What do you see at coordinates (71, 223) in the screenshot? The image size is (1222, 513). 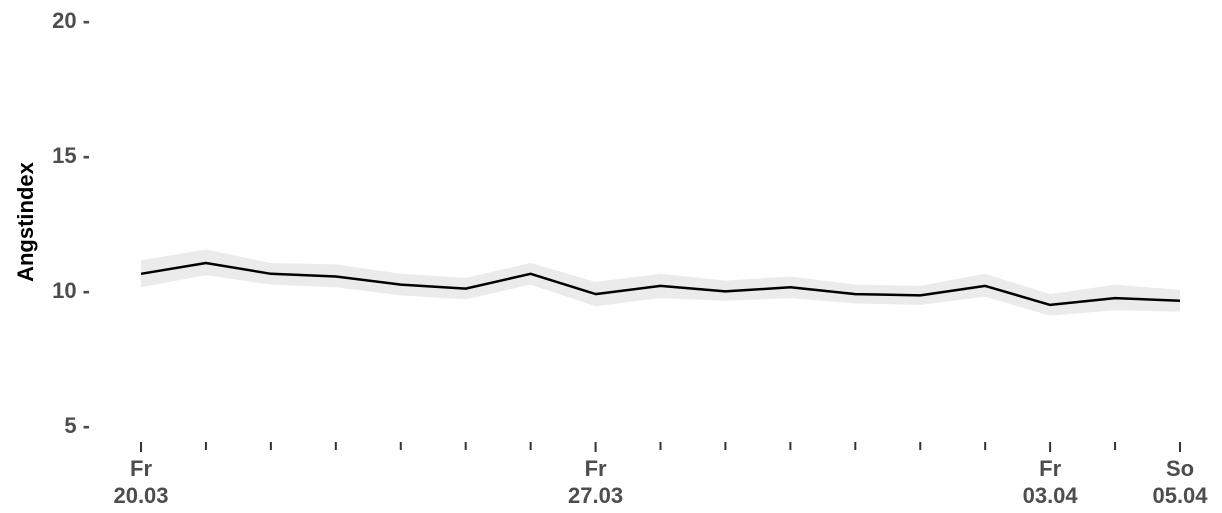 I see `y-axis: 5 - 10 - 15 - 20 -` at bounding box center [71, 223].